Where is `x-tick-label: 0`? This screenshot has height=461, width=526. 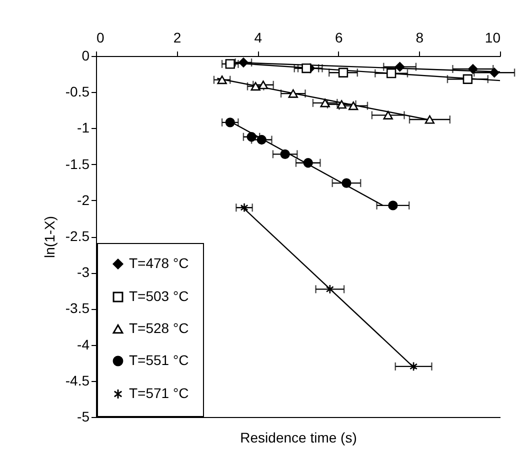 x-tick-label: 0 is located at coordinates (100, 38).